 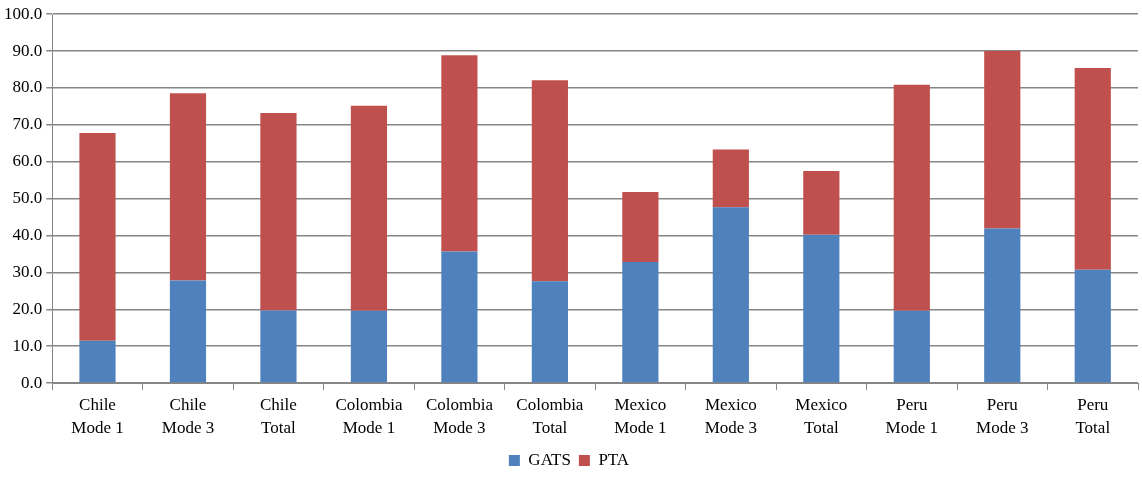 What do you see at coordinates (32, 382) in the screenshot?
I see `y-tick-label: 0.0` at bounding box center [32, 382].